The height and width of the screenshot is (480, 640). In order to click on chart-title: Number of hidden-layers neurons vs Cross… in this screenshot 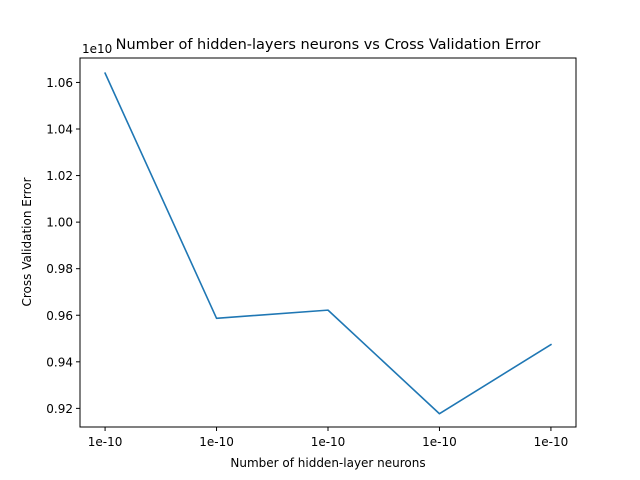, I will do `click(328, 45)`.